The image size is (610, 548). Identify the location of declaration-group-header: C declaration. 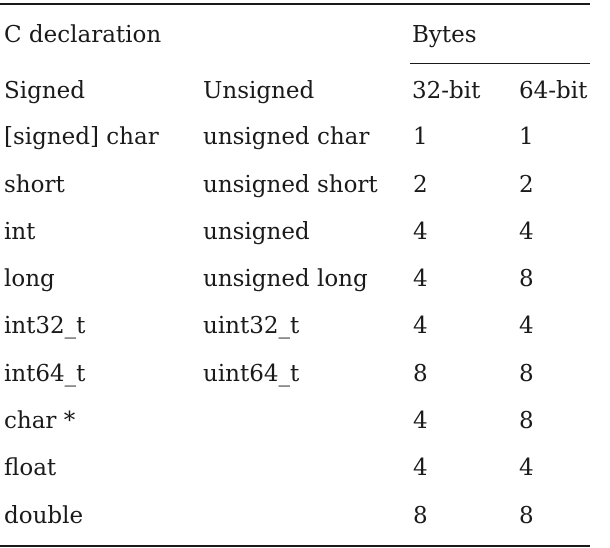
(83, 35).